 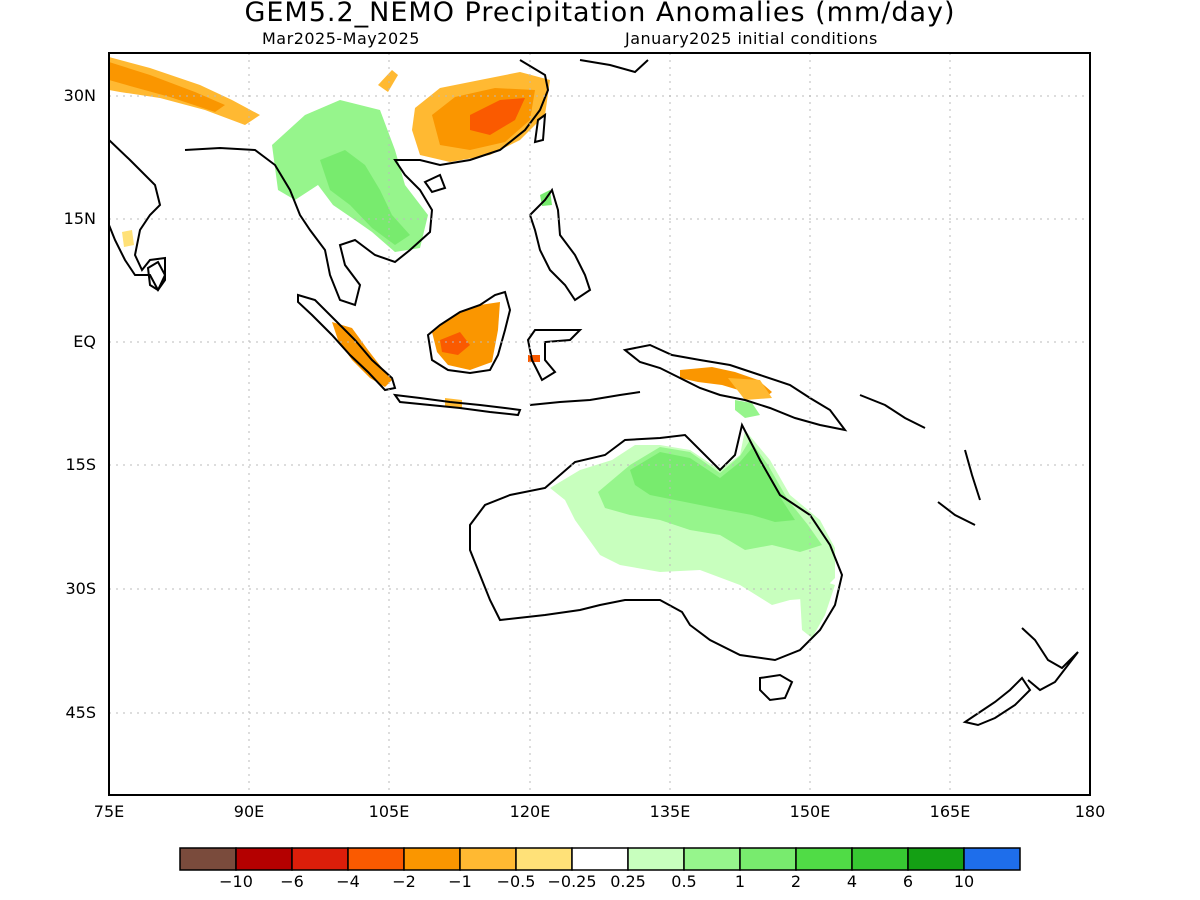 What do you see at coordinates (79, 95) in the screenshot?
I see `lat-label: 30N` at bounding box center [79, 95].